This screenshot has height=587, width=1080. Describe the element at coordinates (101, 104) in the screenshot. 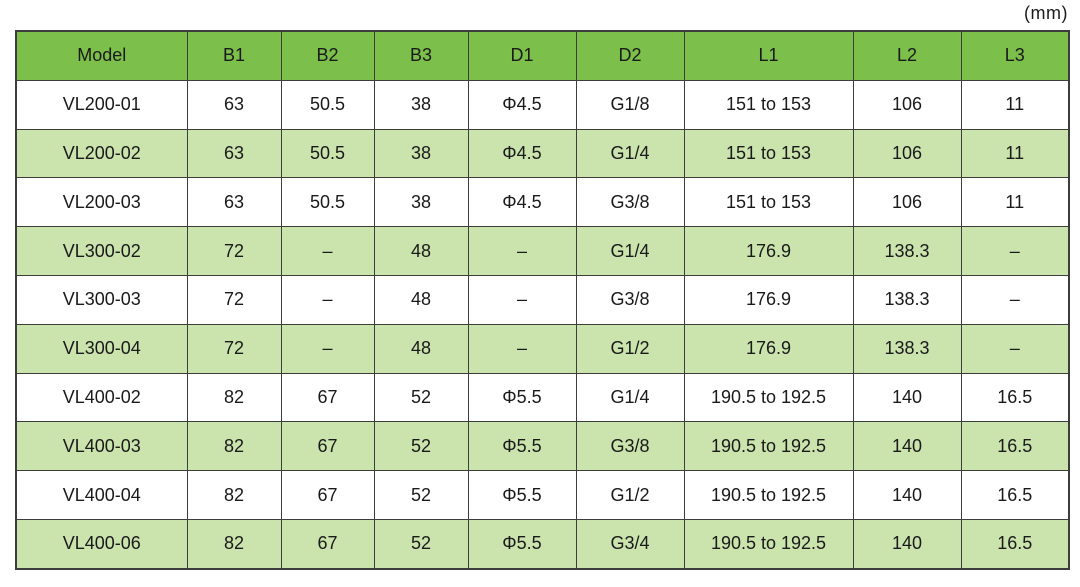

I see `model-cell: VL200-01` at that location.